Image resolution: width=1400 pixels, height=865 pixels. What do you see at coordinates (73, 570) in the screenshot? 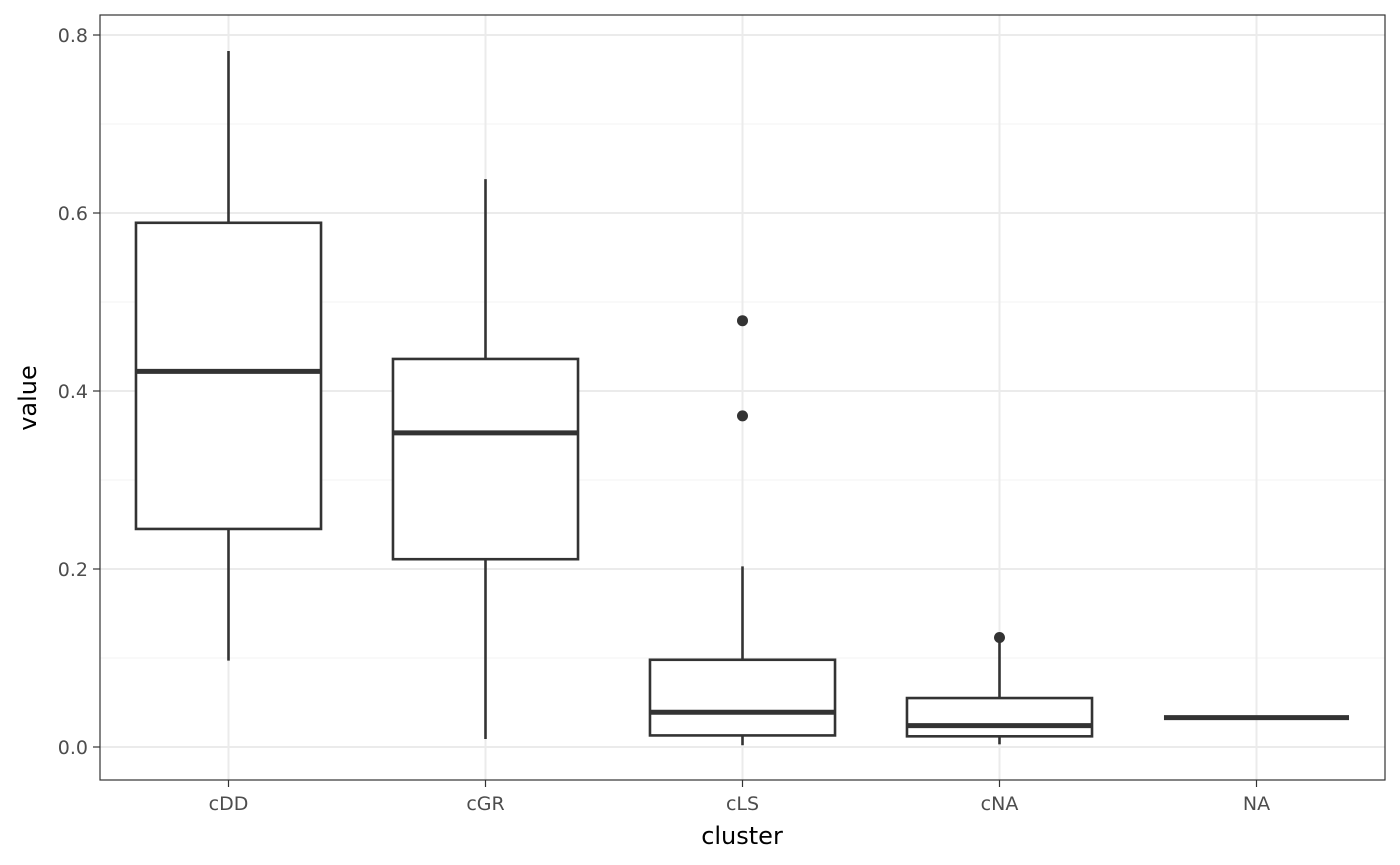
I see `y-tick-label: 0.2` at bounding box center [73, 570].